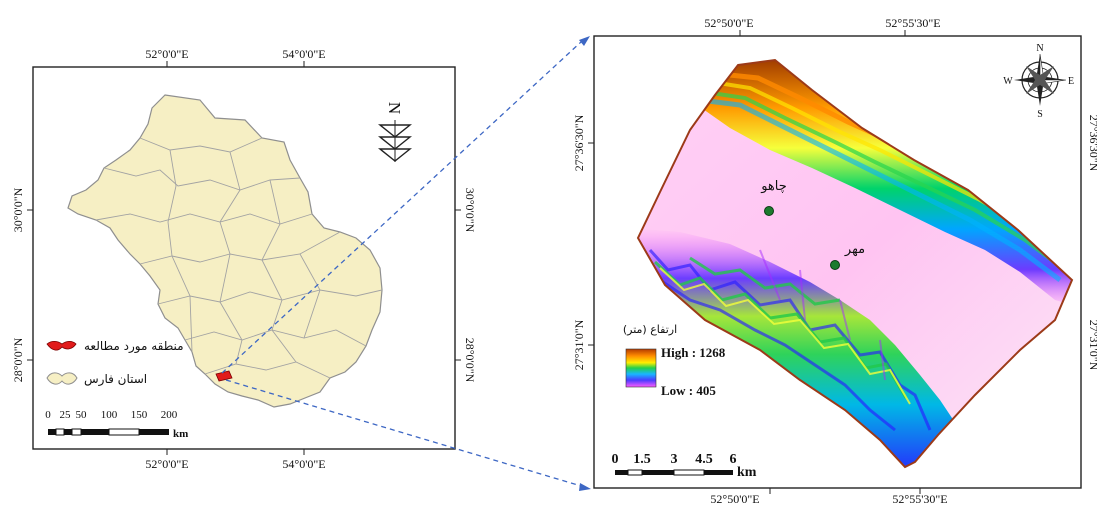  I want to click on scale-label-100: 100, so click(109, 415).